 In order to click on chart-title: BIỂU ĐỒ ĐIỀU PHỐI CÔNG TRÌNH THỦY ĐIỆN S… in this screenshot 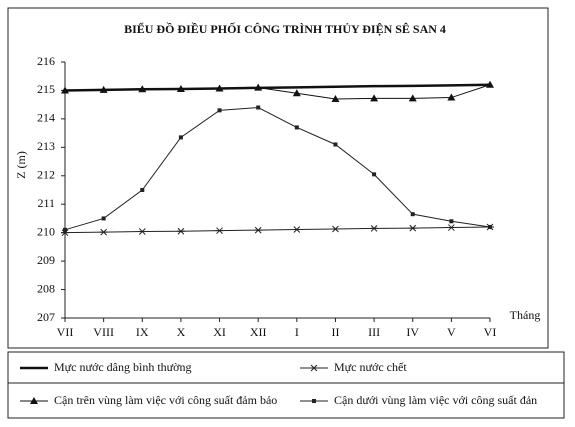, I will do `click(285, 28)`.